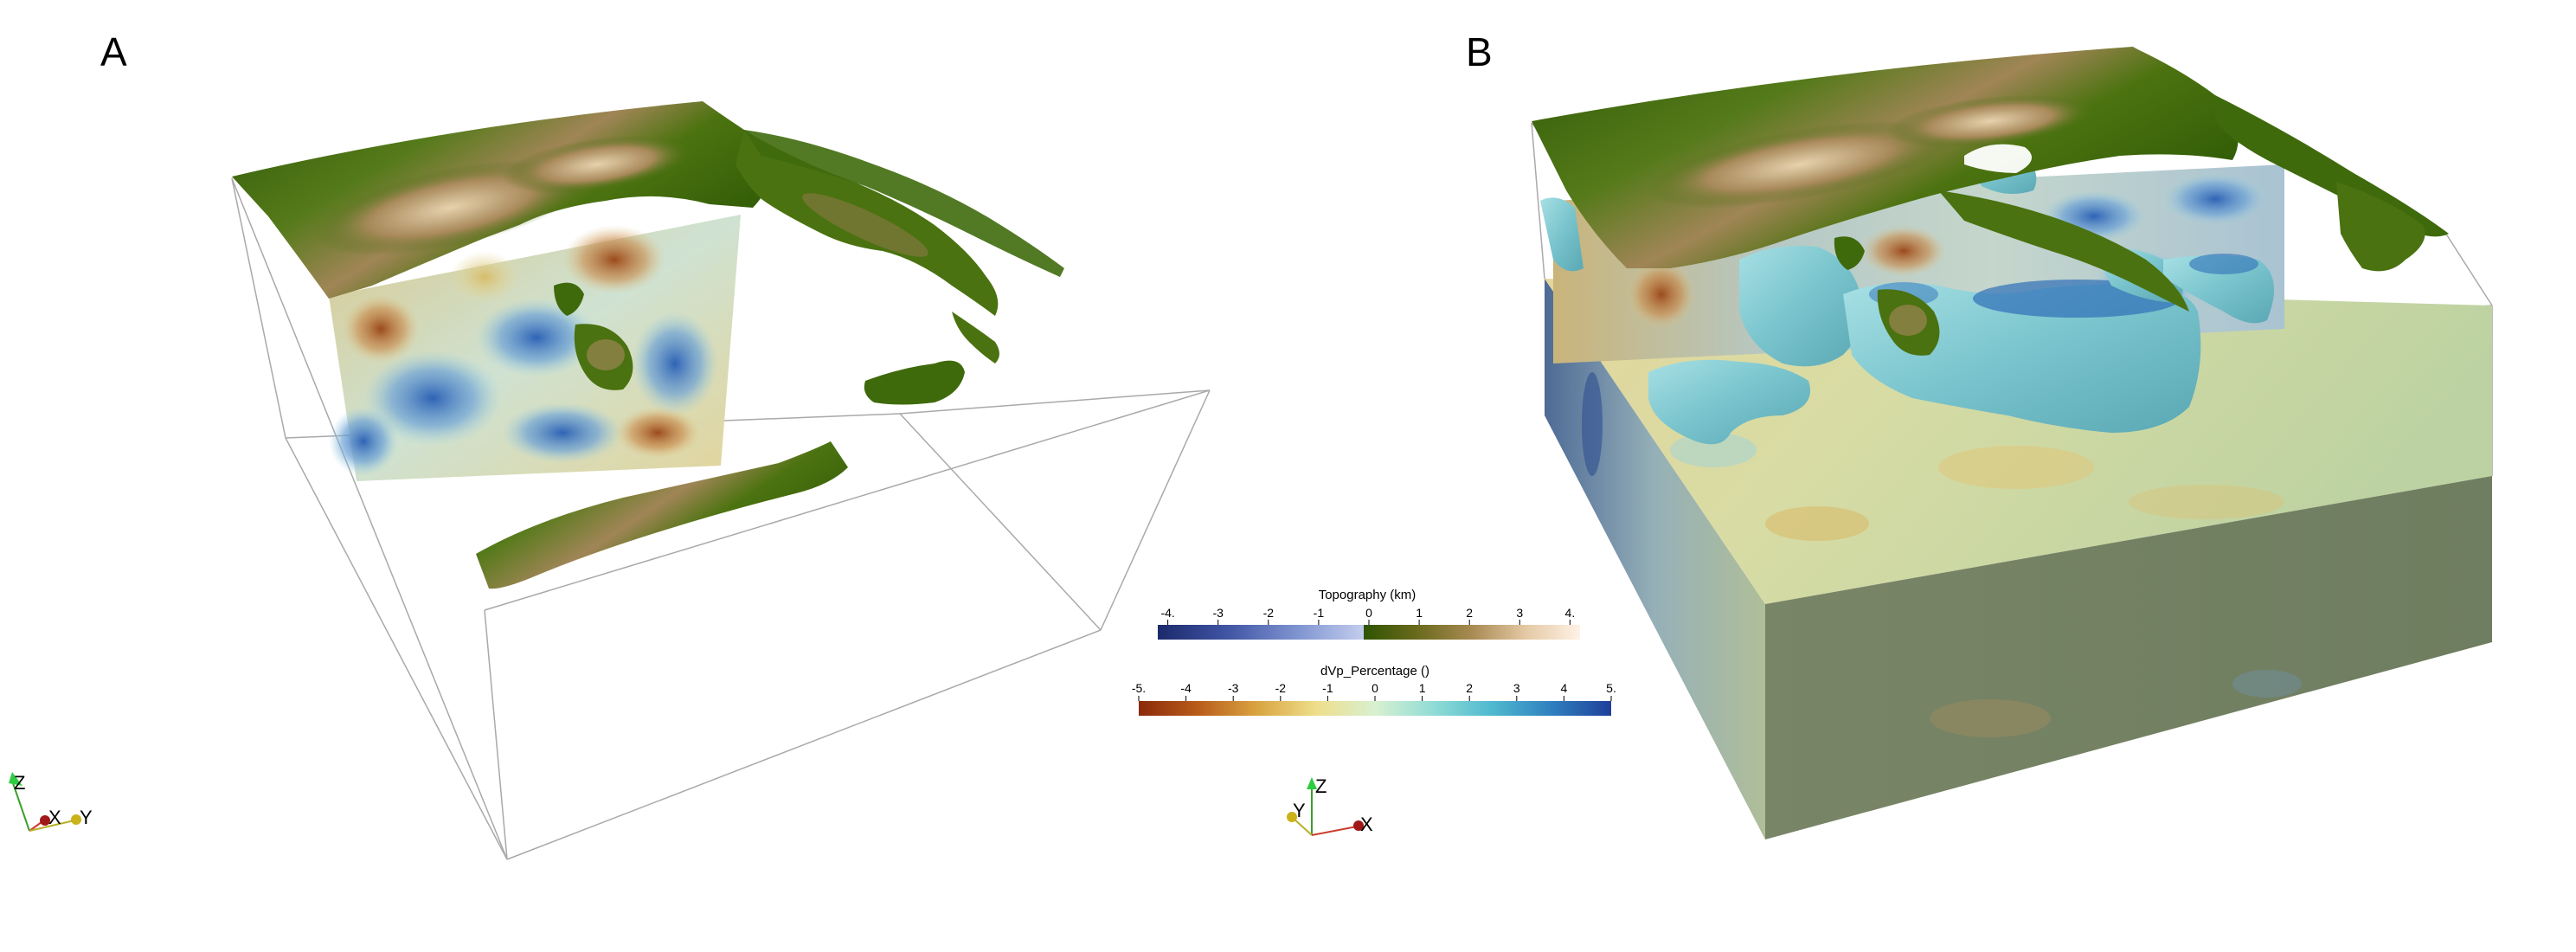 This screenshot has height=952, width=2576. What do you see at coordinates (1330, 805) in the screenshot?
I see `panel-b-axes-triad: Z Y X` at bounding box center [1330, 805].